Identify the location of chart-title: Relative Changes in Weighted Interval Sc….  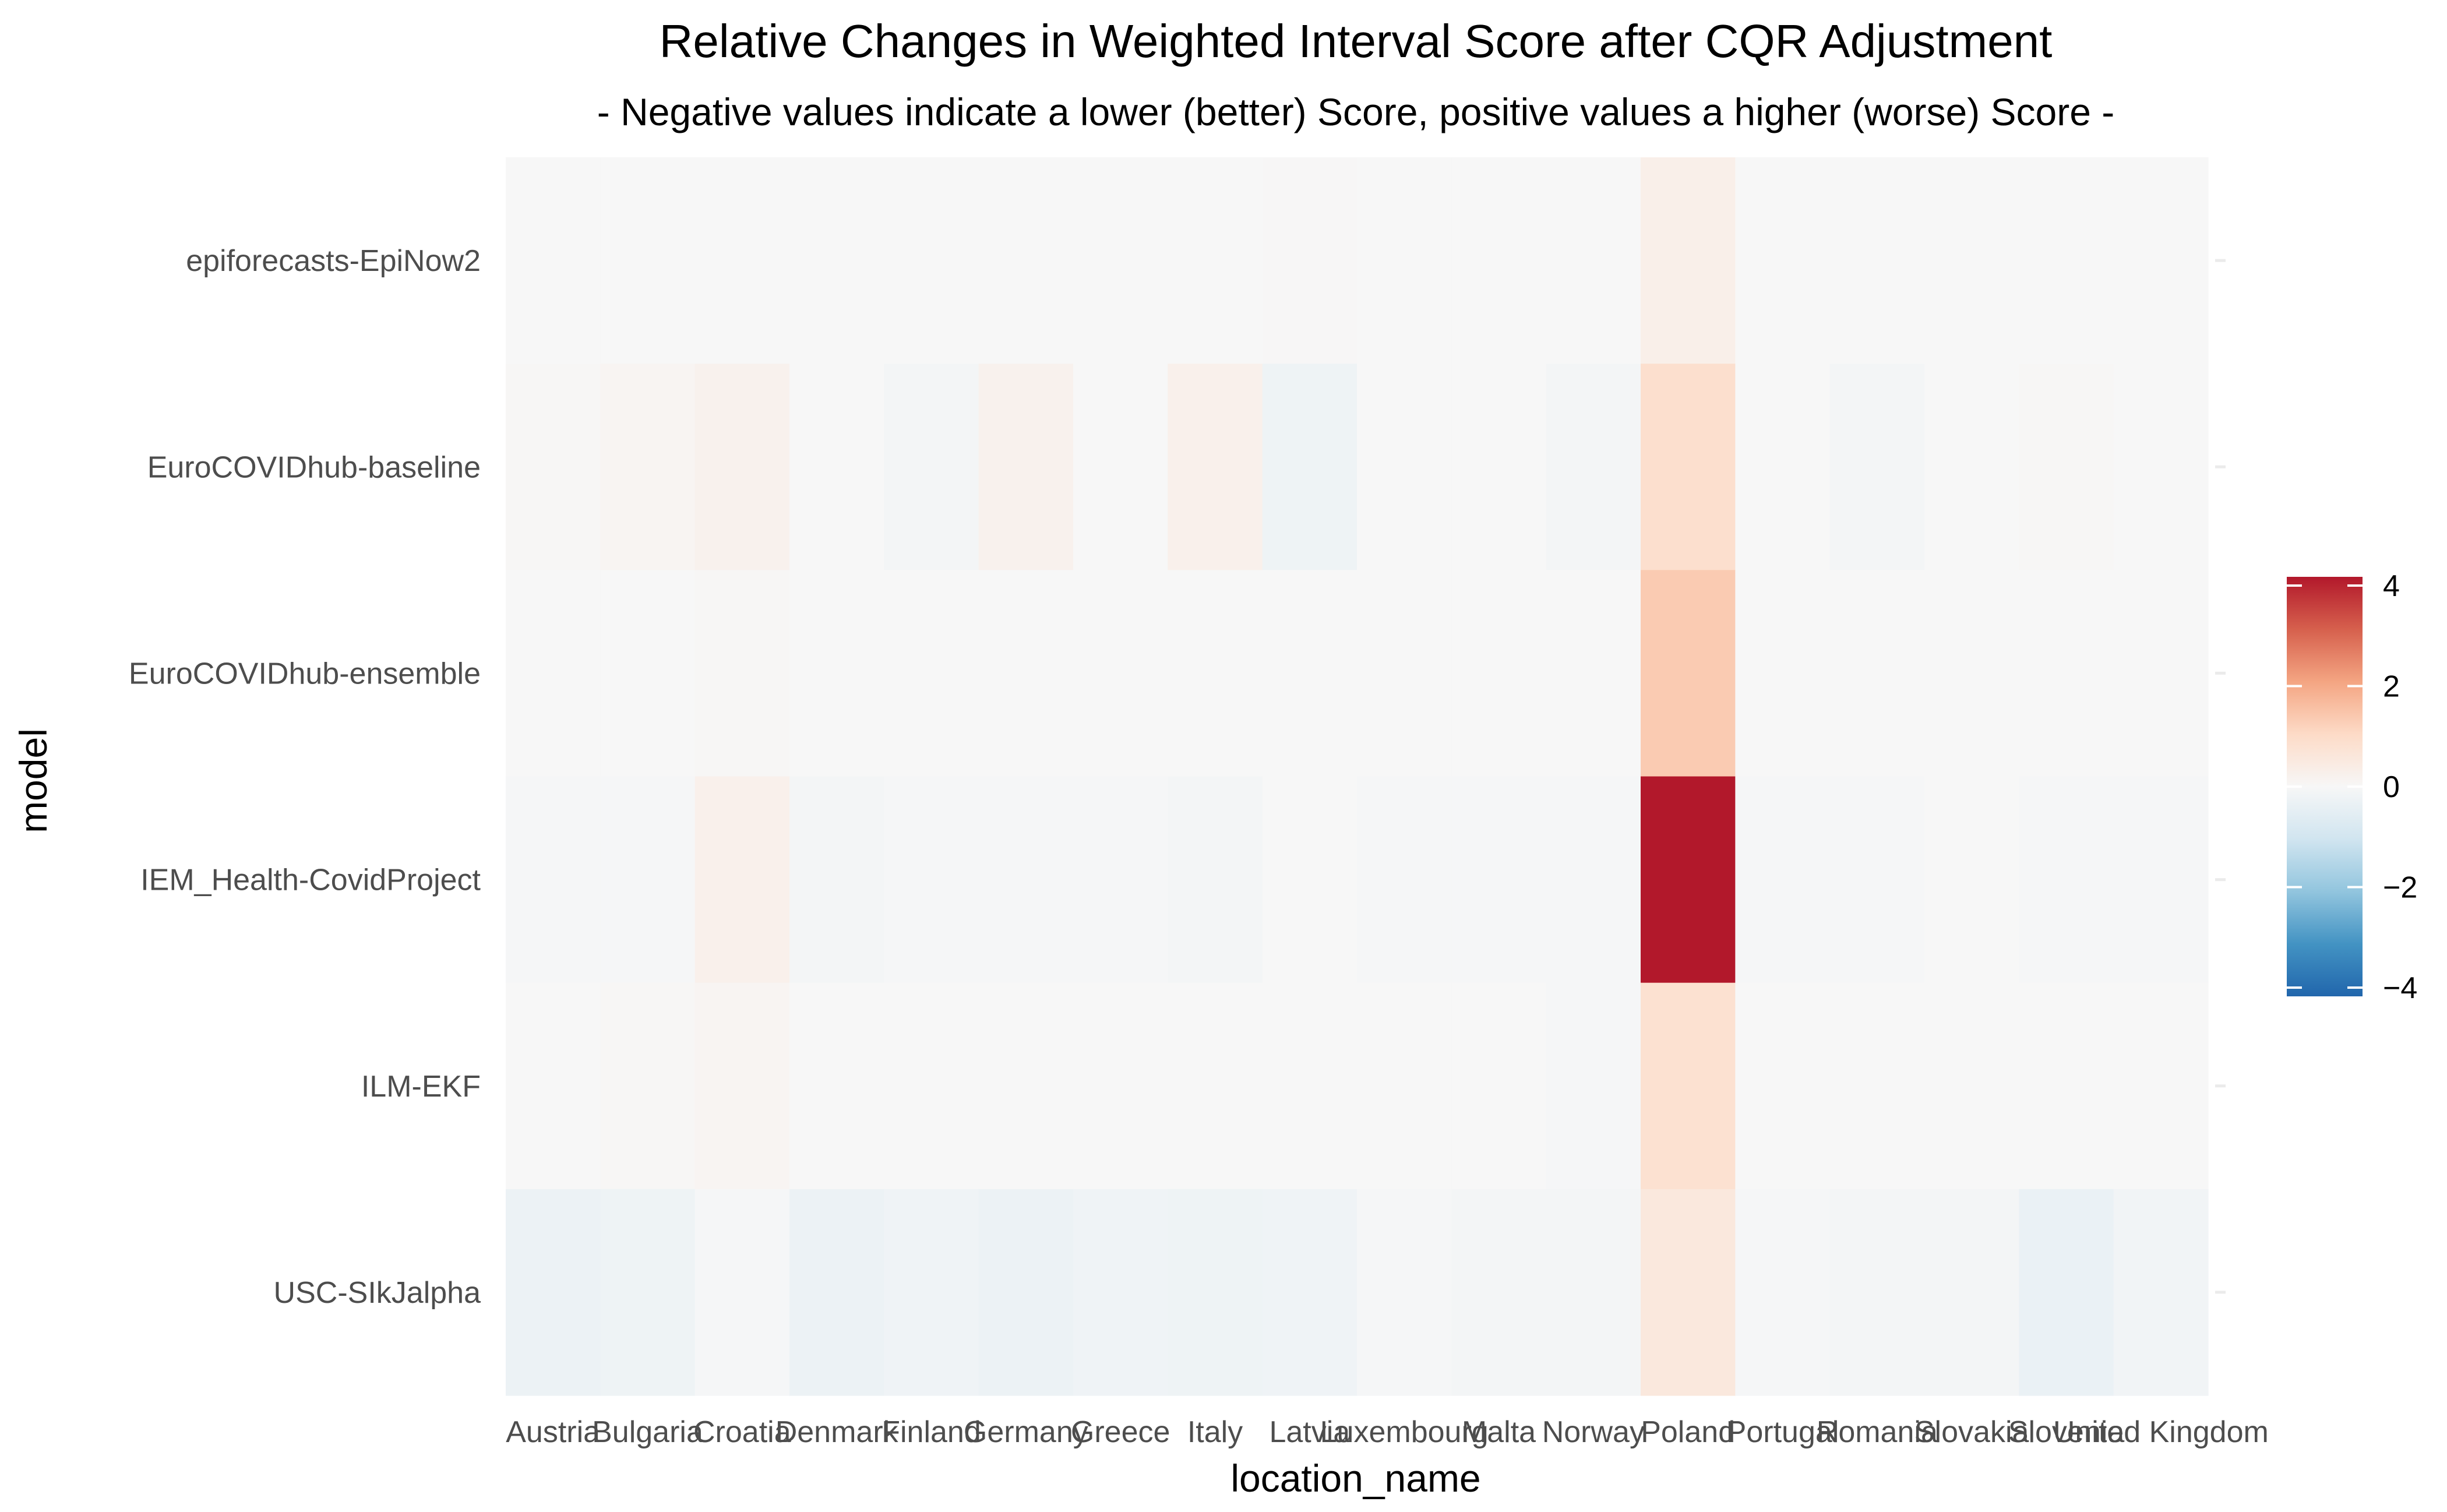
(1356, 41).